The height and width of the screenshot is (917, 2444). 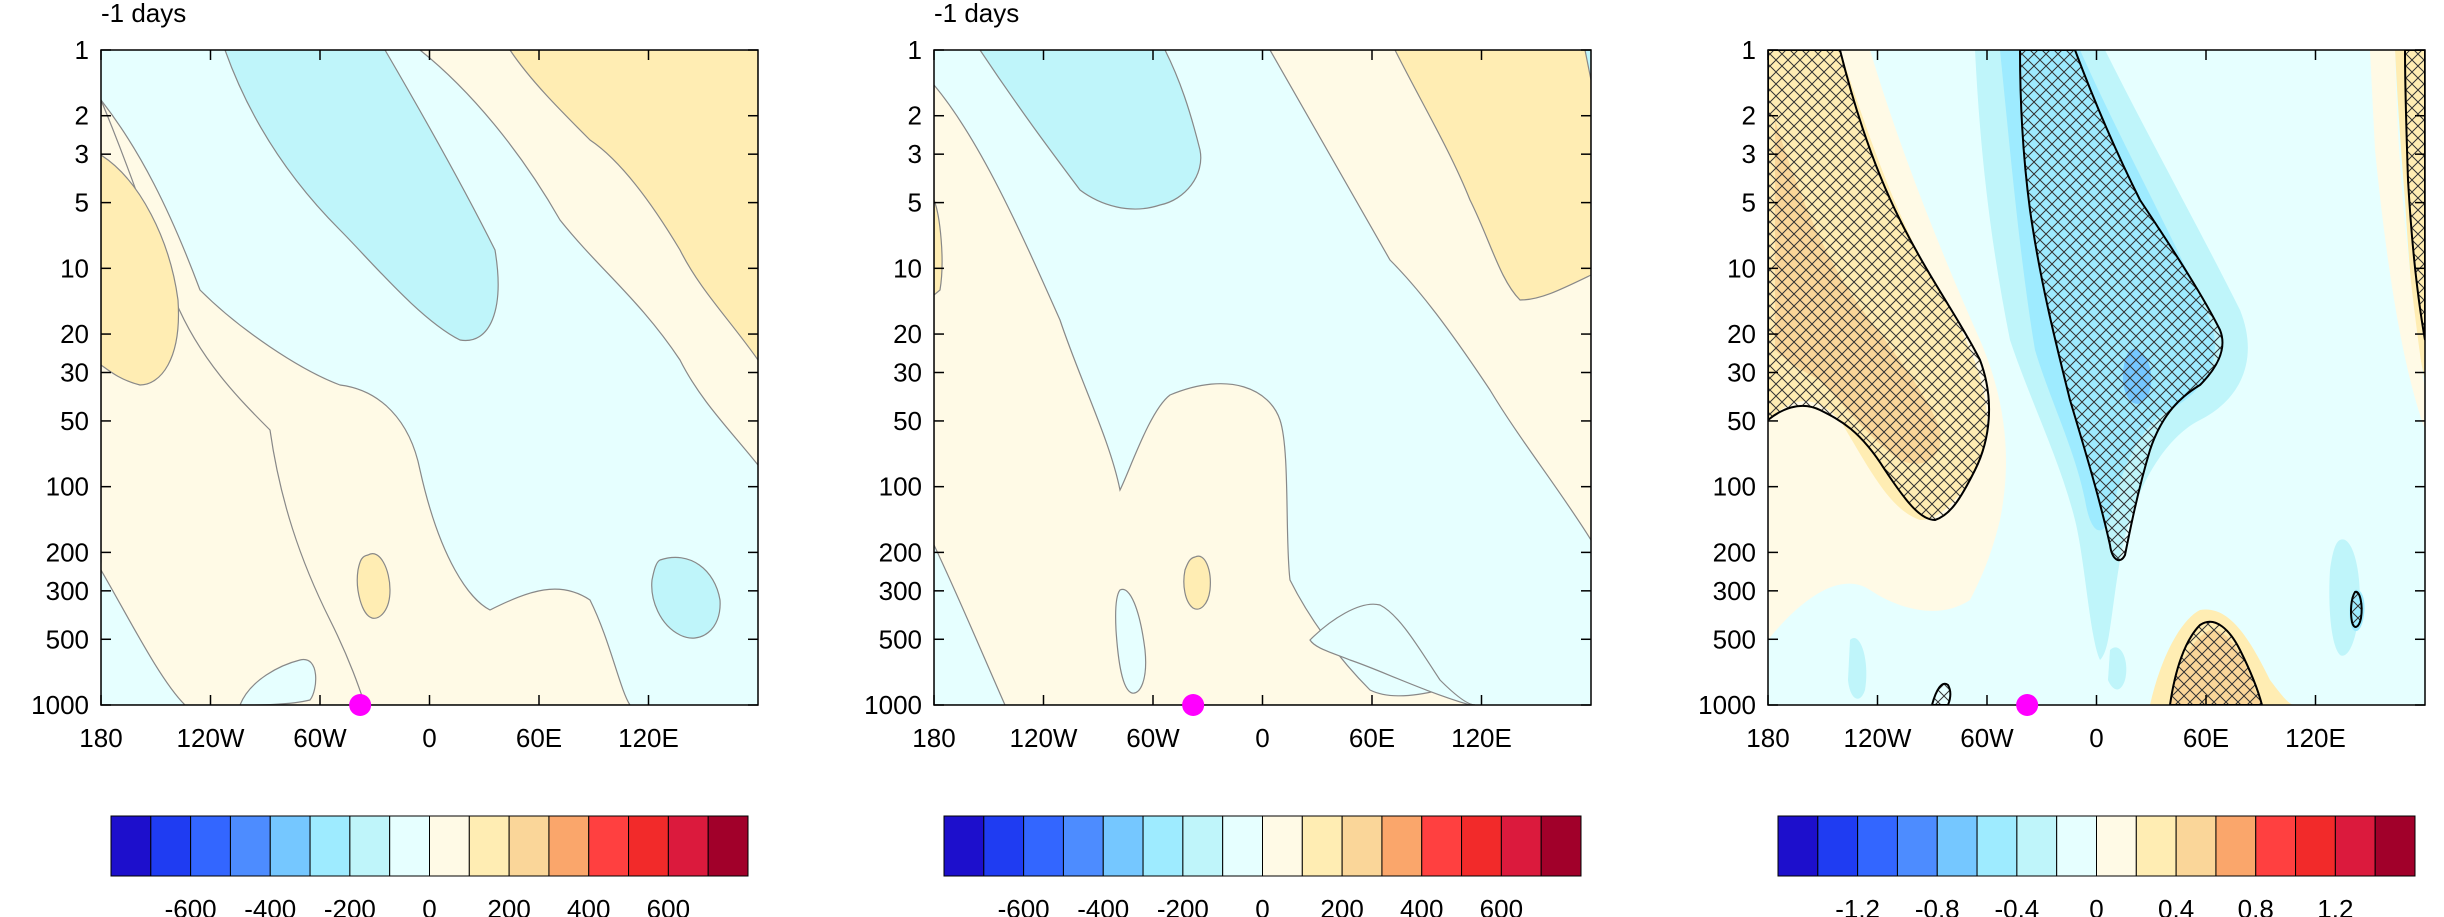 What do you see at coordinates (2256, 905) in the screenshot?
I see `colorbar-label: 0.8` at bounding box center [2256, 905].